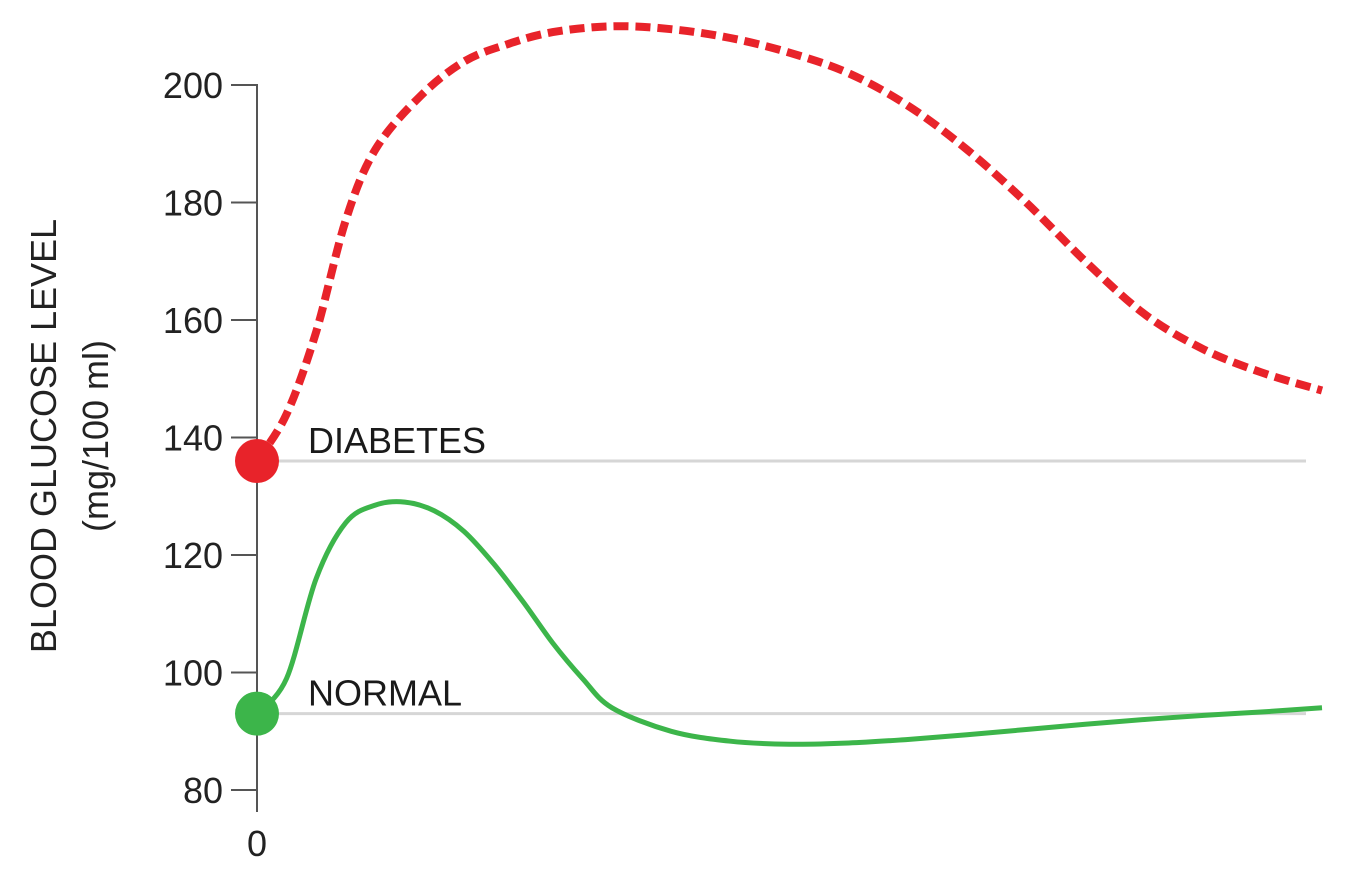 This screenshot has width=1357, height=879. I want to click on y-tick-label-180: 180, so click(193, 203).